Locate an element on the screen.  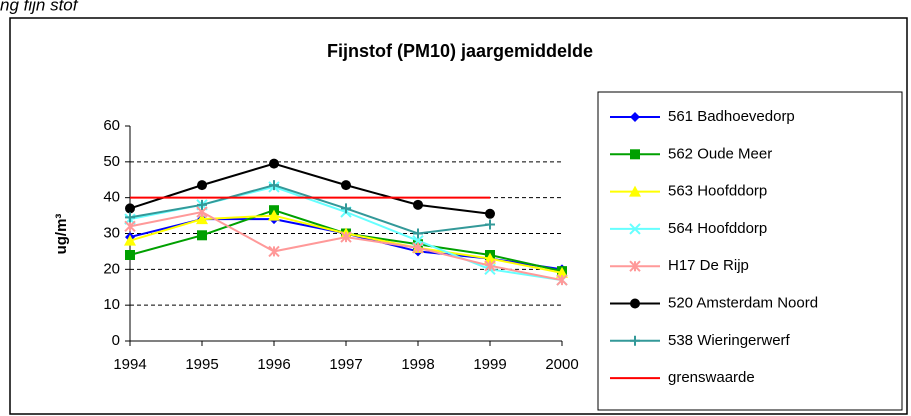
legend-label: H17 De Rijp is located at coordinates (708, 265).